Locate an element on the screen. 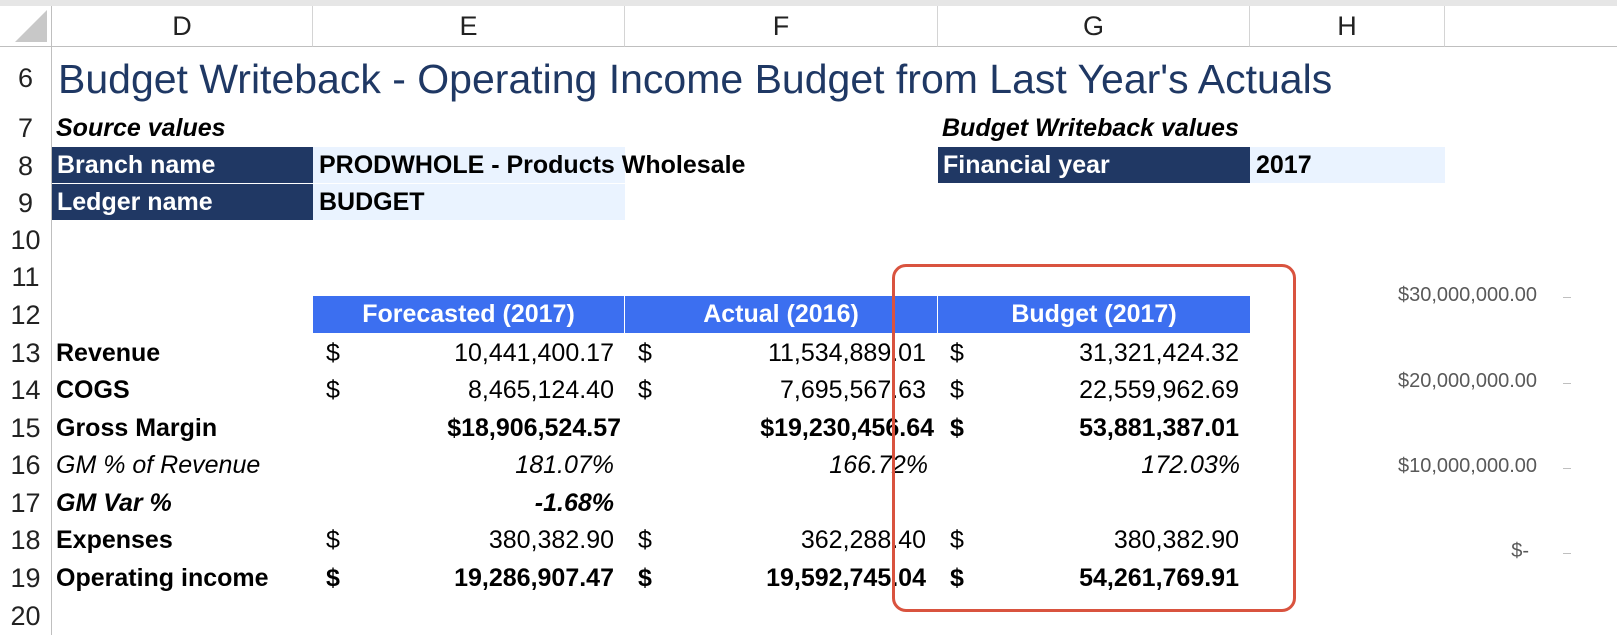 The height and width of the screenshot is (635, 1617). row-label-cogs: COGS is located at coordinates (93, 389).